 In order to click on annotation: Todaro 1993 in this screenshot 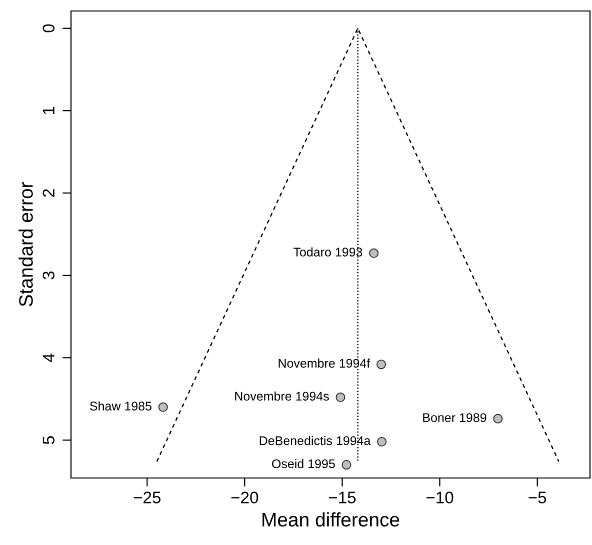, I will do `click(327, 252)`.